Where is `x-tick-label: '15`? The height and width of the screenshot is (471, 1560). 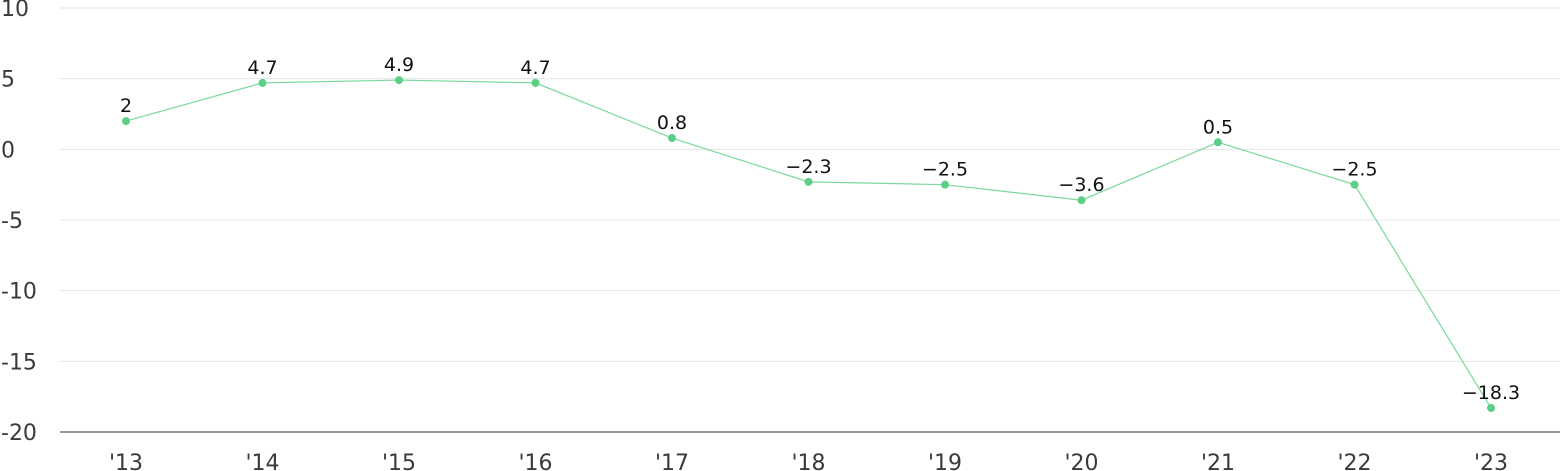
x-tick-label: '15 is located at coordinates (399, 461).